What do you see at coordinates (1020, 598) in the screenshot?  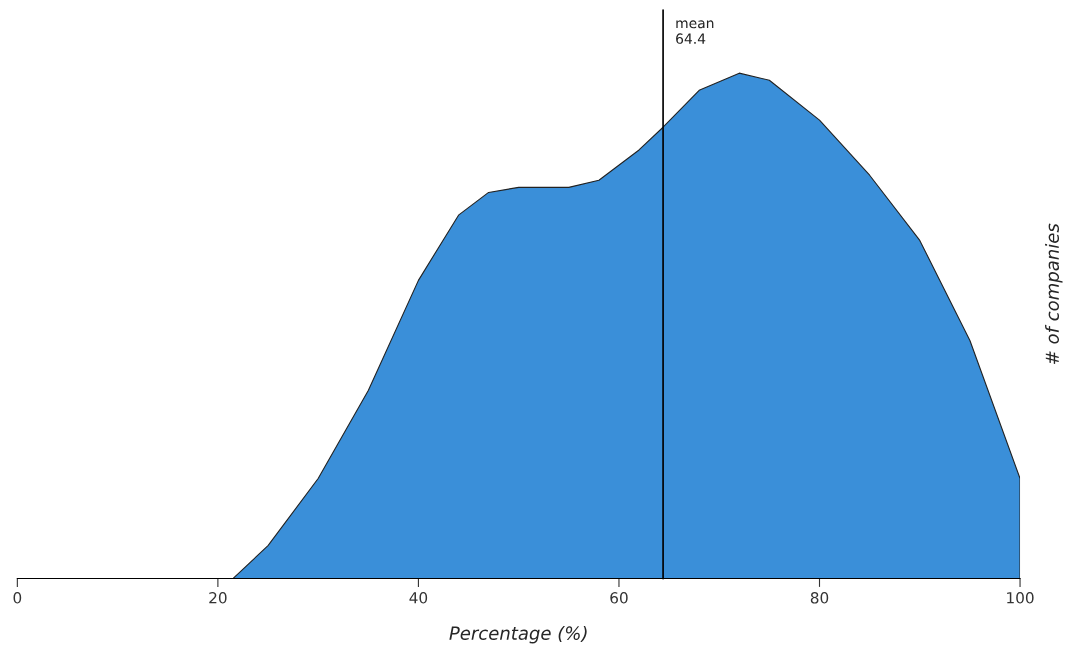 I see `x-tick-label: 100` at bounding box center [1020, 598].